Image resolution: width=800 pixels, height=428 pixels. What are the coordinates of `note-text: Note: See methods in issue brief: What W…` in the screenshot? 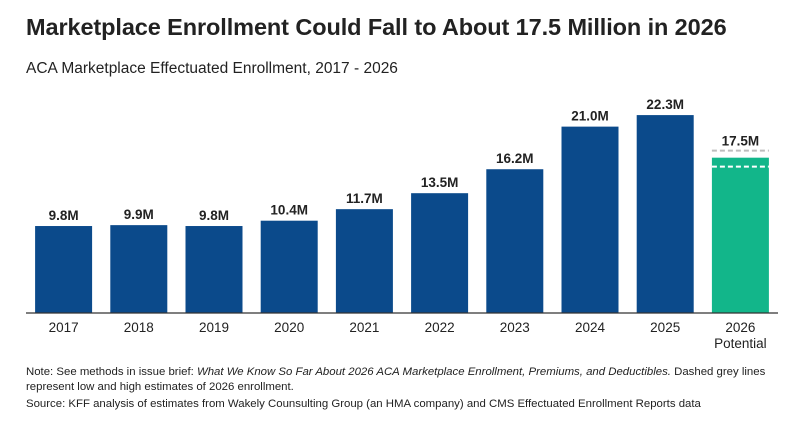 It's located at (406, 380).